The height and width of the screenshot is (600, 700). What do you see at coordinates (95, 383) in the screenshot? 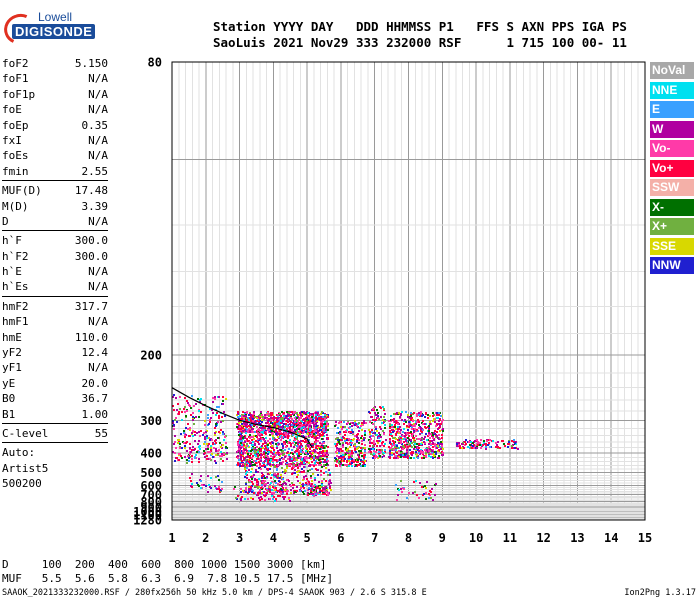
I see `param-value: 20.0` at bounding box center [95, 383].